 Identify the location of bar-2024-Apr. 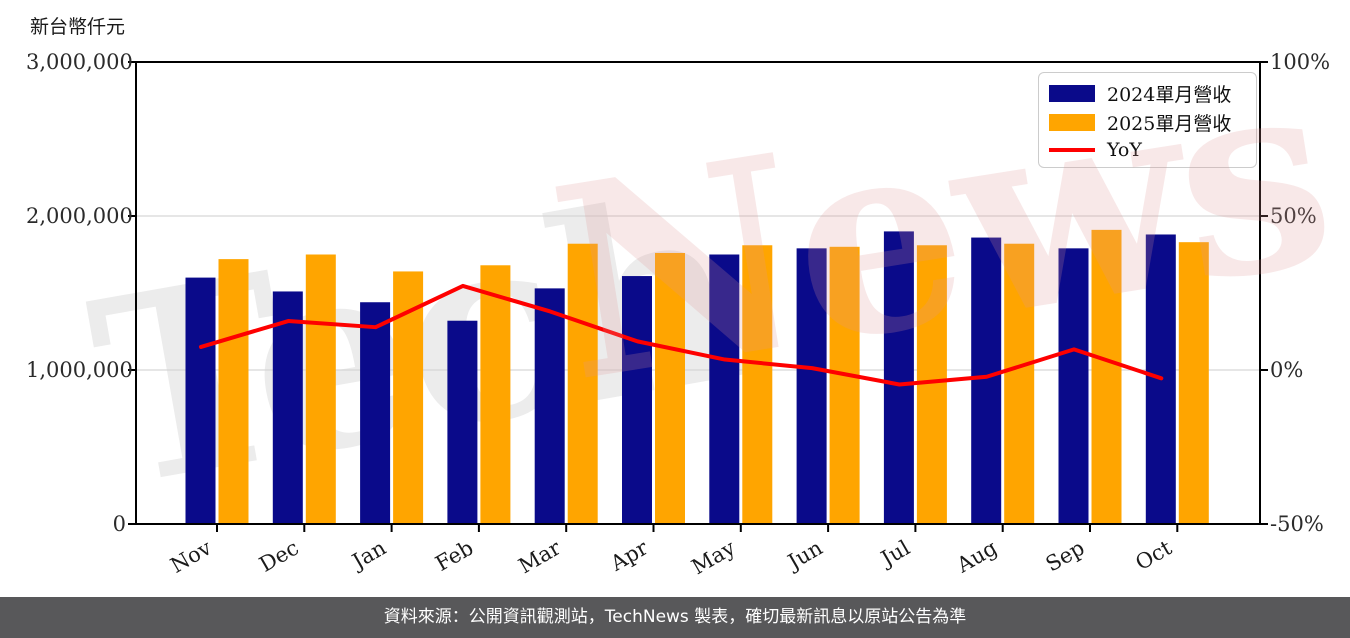
(637, 400).